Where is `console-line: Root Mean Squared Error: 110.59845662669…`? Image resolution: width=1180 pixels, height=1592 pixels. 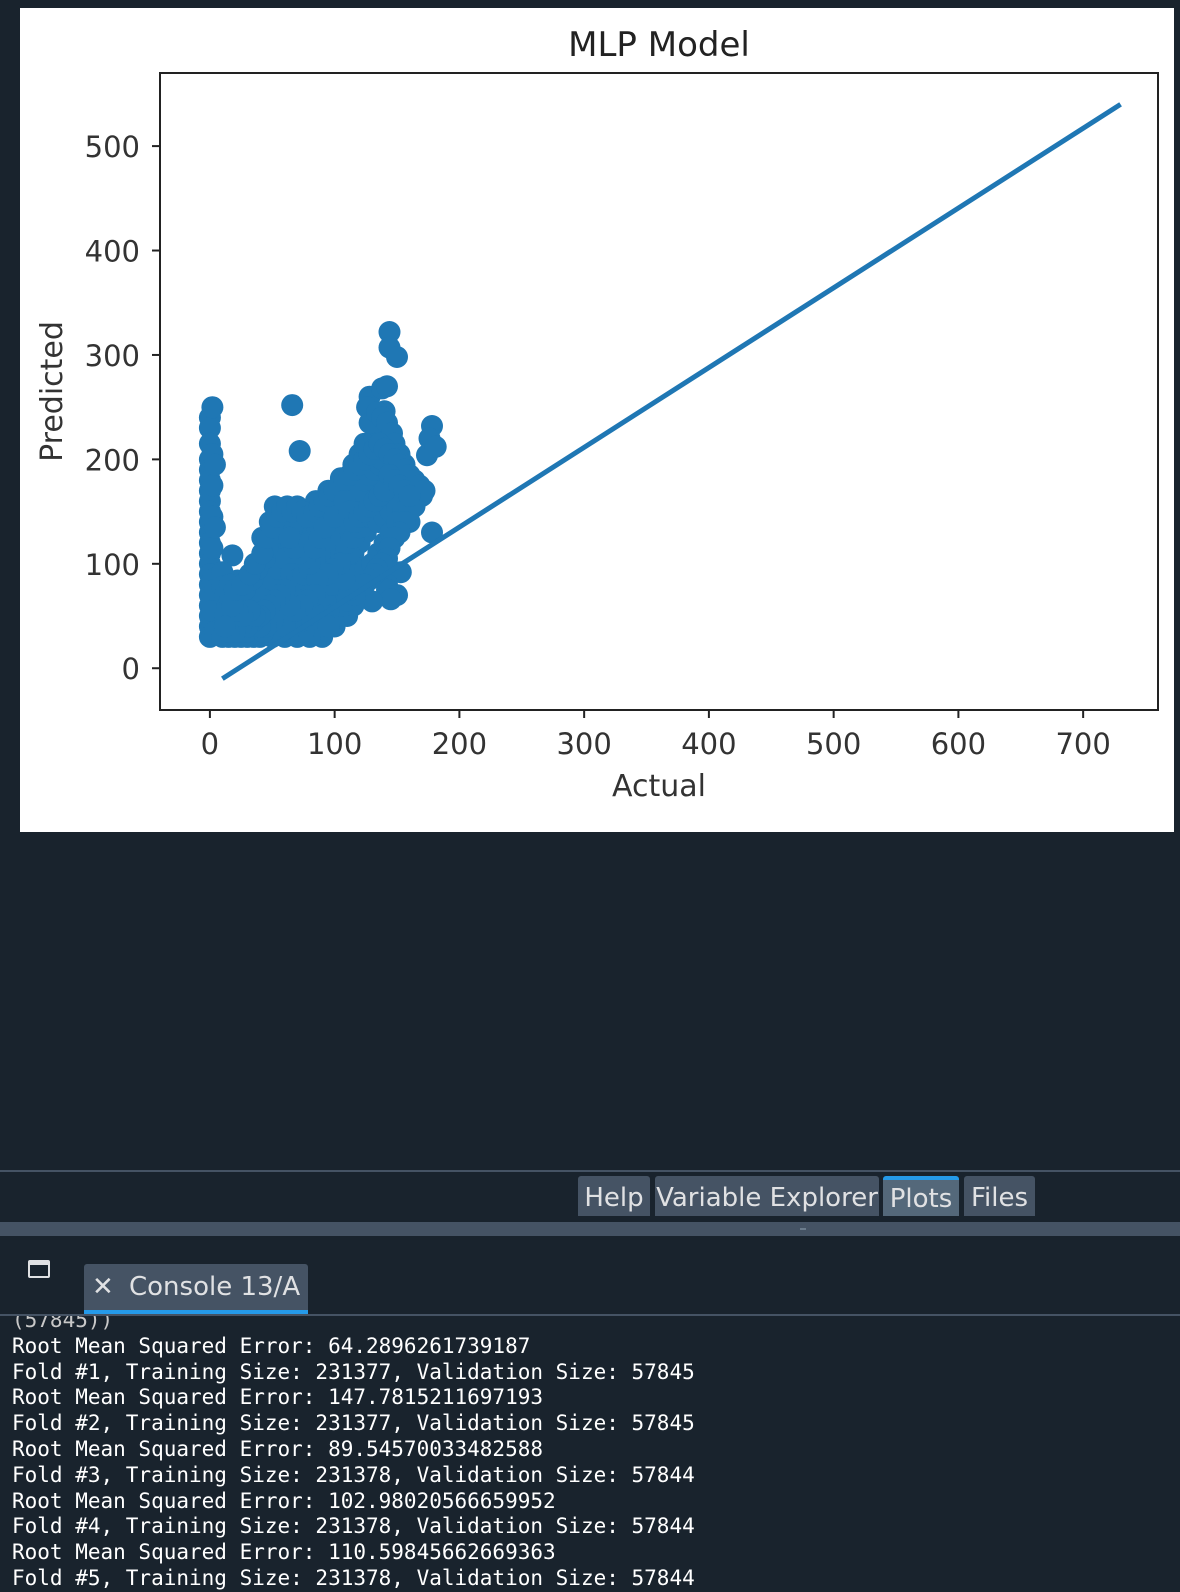
console-line: Root Mean Squared Error: 110.59845662669… is located at coordinates (284, 1552).